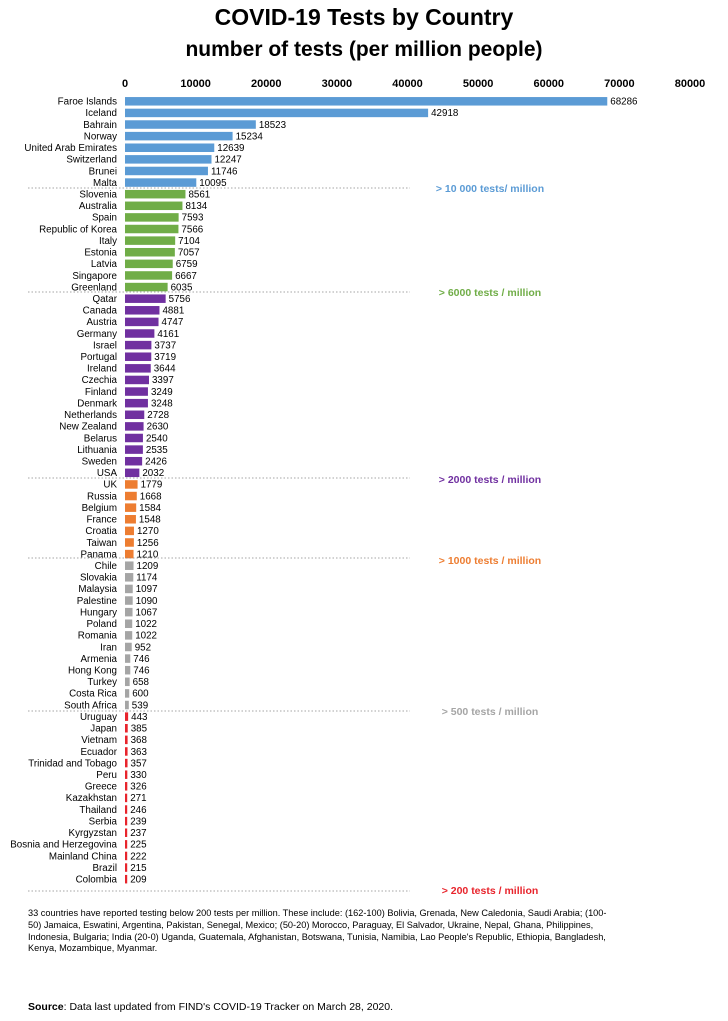 This screenshot has height=1021, width=728. I want to click on data-label: 368, so click(139, 740).